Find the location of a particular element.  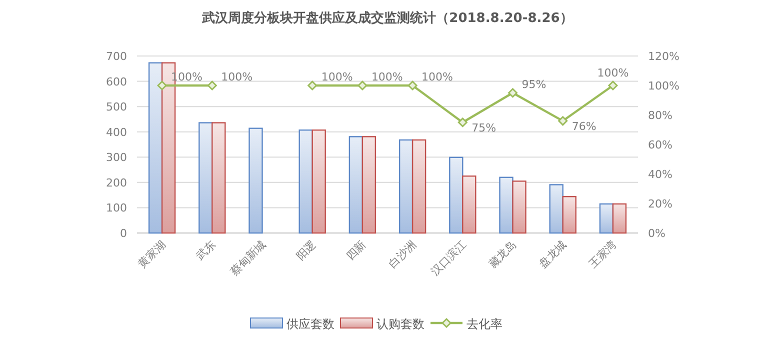

data-label: 95% is located at coordinates (534, 84).